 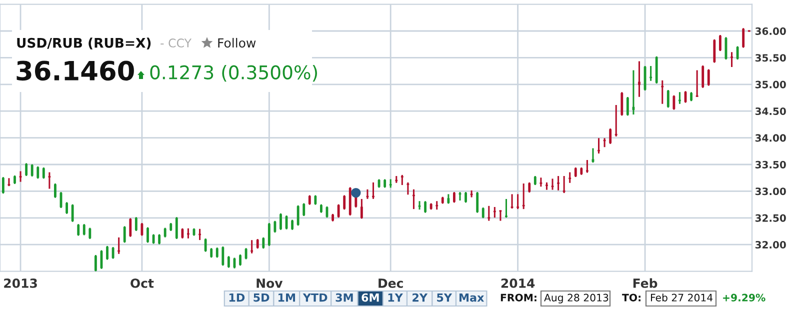 What do you see at coordinates (315, 297) in the screenshot?
I see `text: YTD` at bounding box center [315, 297].